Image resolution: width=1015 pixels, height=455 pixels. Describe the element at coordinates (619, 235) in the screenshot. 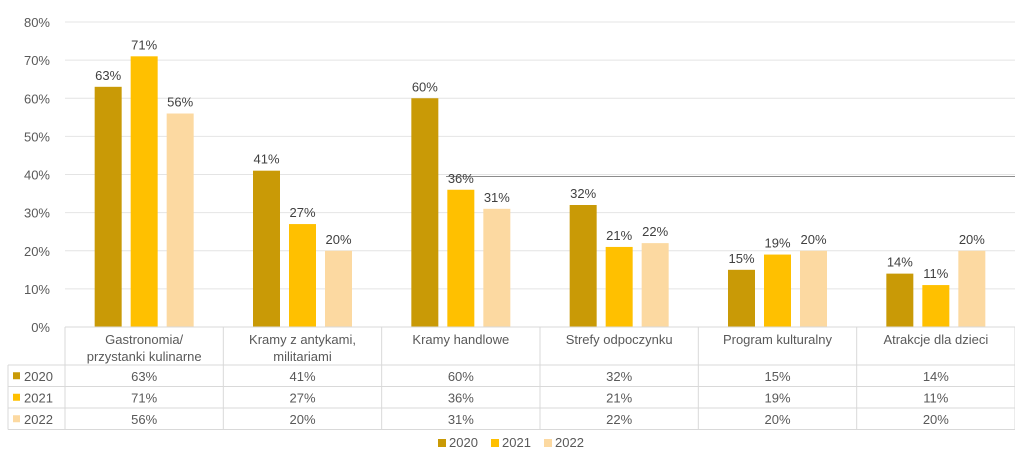

I see `data-label: 21%` at that location.